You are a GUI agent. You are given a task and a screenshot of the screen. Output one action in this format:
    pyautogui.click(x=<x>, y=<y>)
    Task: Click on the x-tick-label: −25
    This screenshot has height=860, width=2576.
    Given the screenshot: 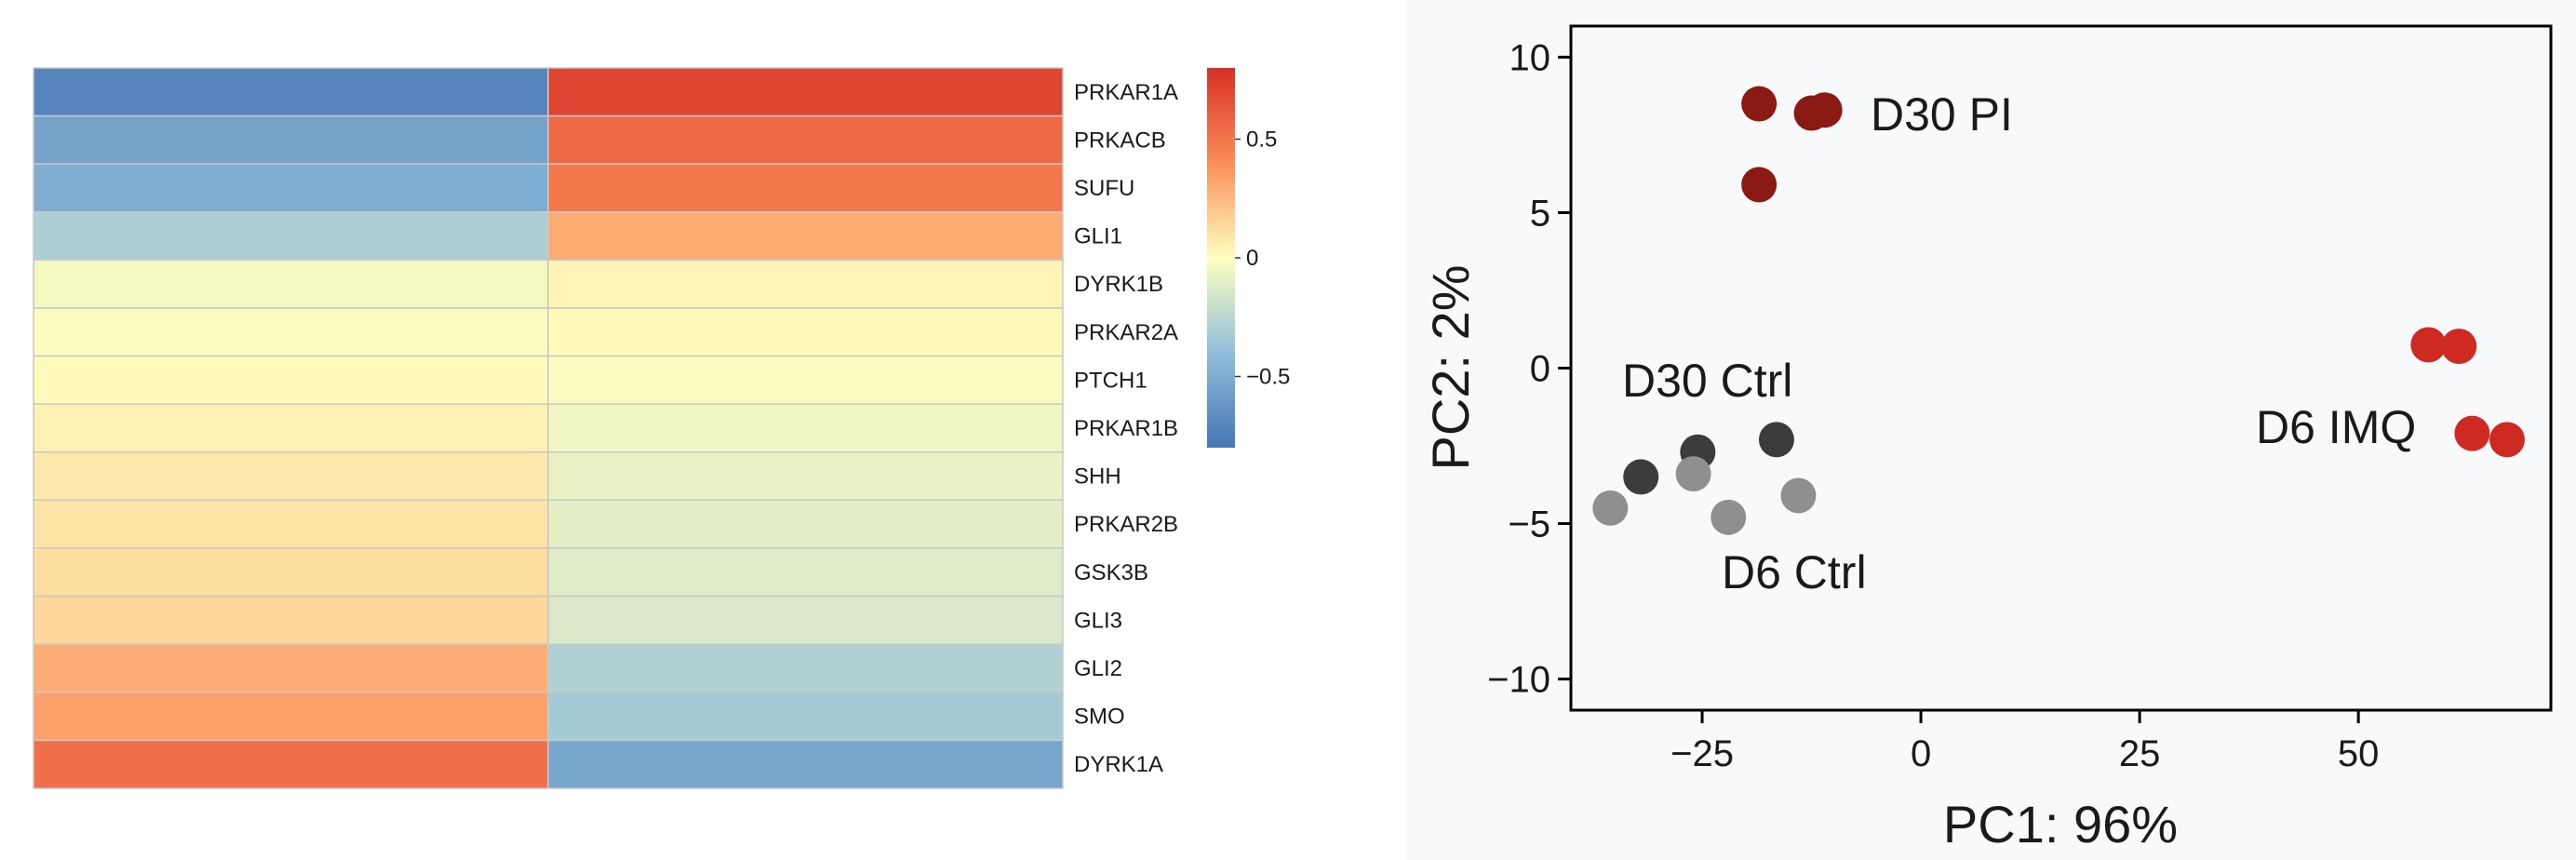 What is the action you would take?
    pyautogui.click(x=1702, y=754)
    